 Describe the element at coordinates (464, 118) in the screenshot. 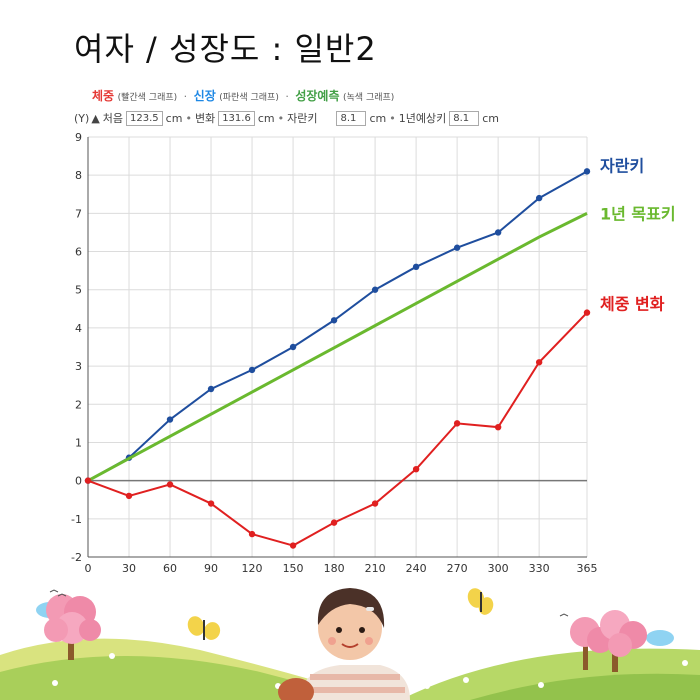

I see `predicted-field: 8.1` at that location.